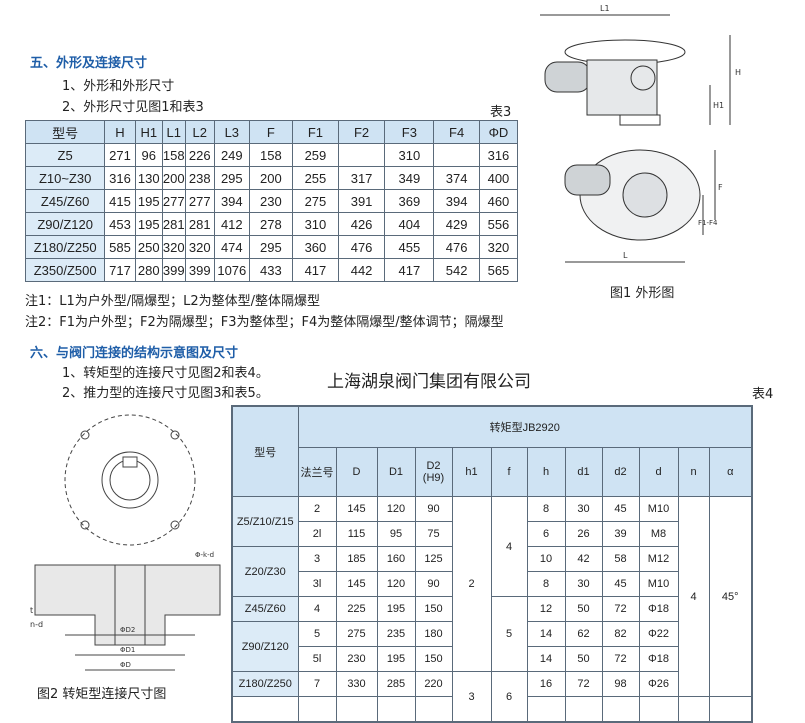  What do you see at coordinates (708, 223) in the screenshot?
I see `svg-text: F1-F4` at bounding box center [708, 223].